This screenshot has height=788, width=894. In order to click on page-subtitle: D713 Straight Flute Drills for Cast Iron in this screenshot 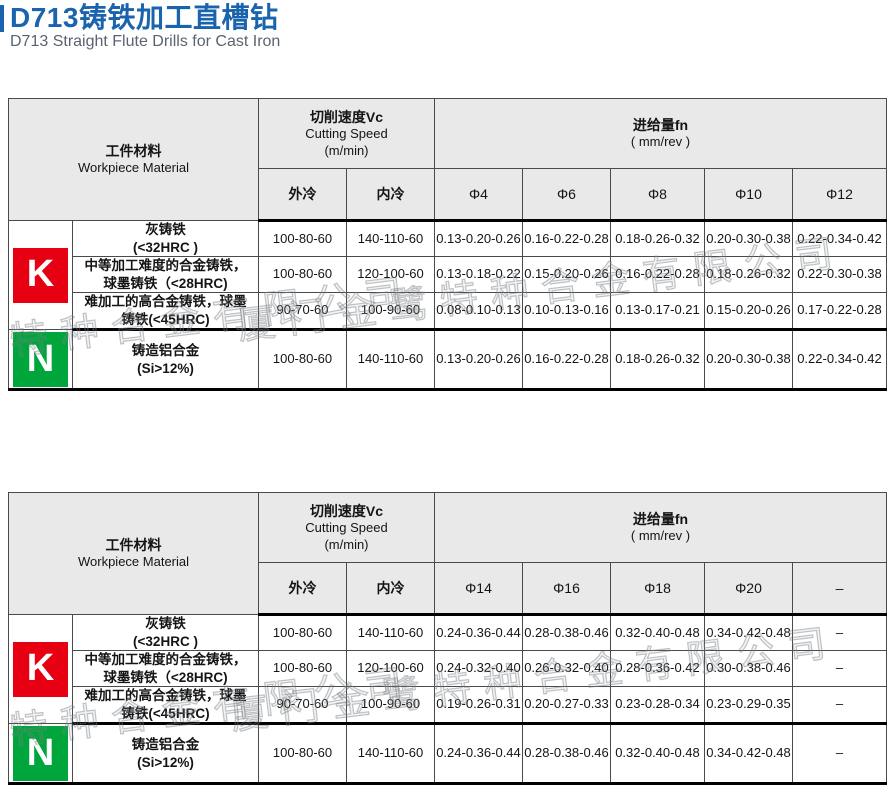, I will do `click(145, 41)`.